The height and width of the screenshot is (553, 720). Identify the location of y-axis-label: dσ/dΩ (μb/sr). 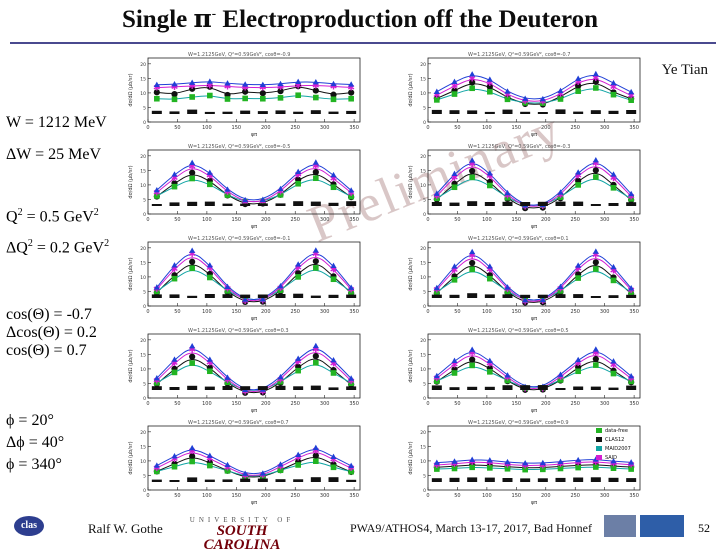
(411, 181).